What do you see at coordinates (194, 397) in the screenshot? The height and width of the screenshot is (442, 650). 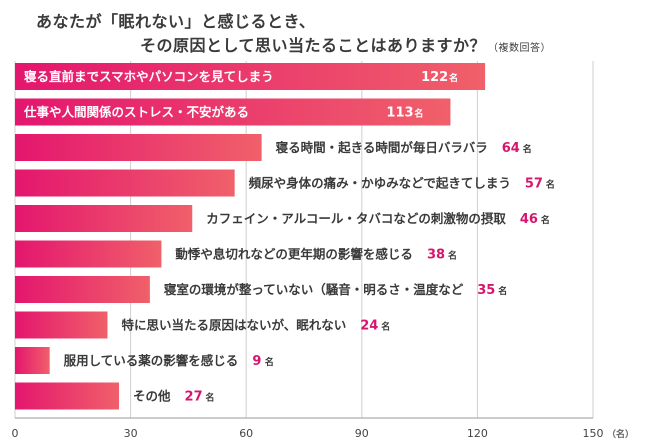 I see `bar-value-label: 27` at bounding box center [194, 397].